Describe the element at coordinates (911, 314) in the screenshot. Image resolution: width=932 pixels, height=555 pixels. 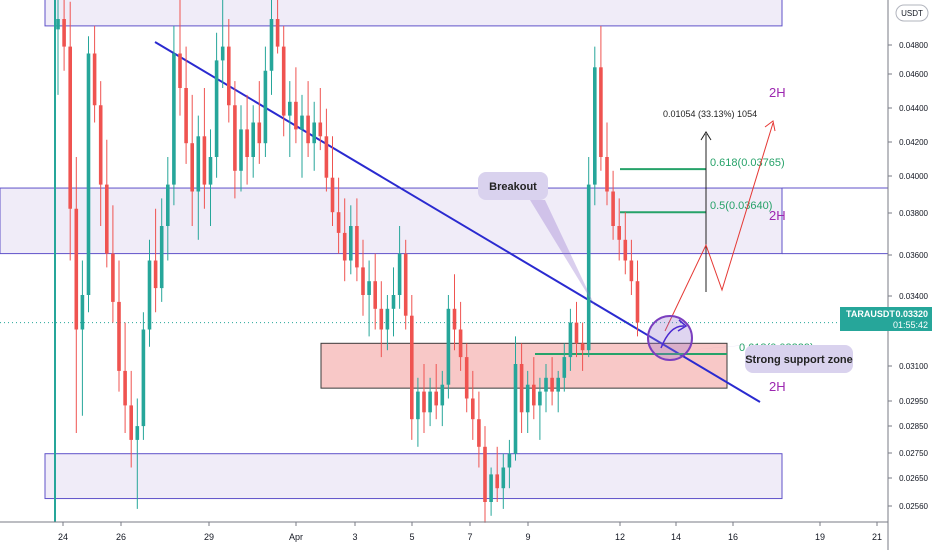
I see `last-price-label: 0.03320` at that location.